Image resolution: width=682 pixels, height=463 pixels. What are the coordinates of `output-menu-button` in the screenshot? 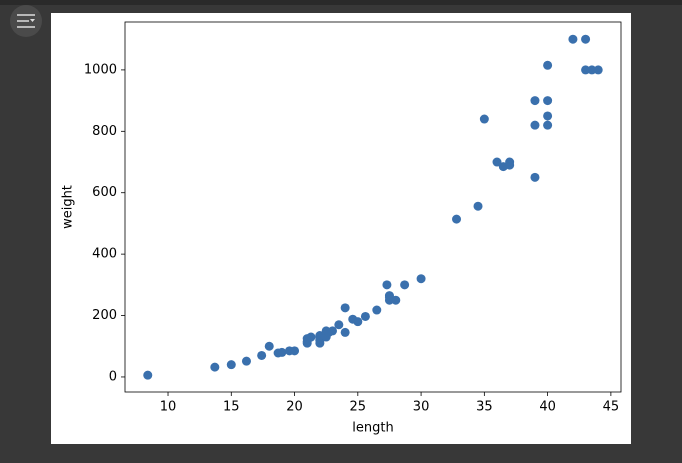 It's located at (26, 21).